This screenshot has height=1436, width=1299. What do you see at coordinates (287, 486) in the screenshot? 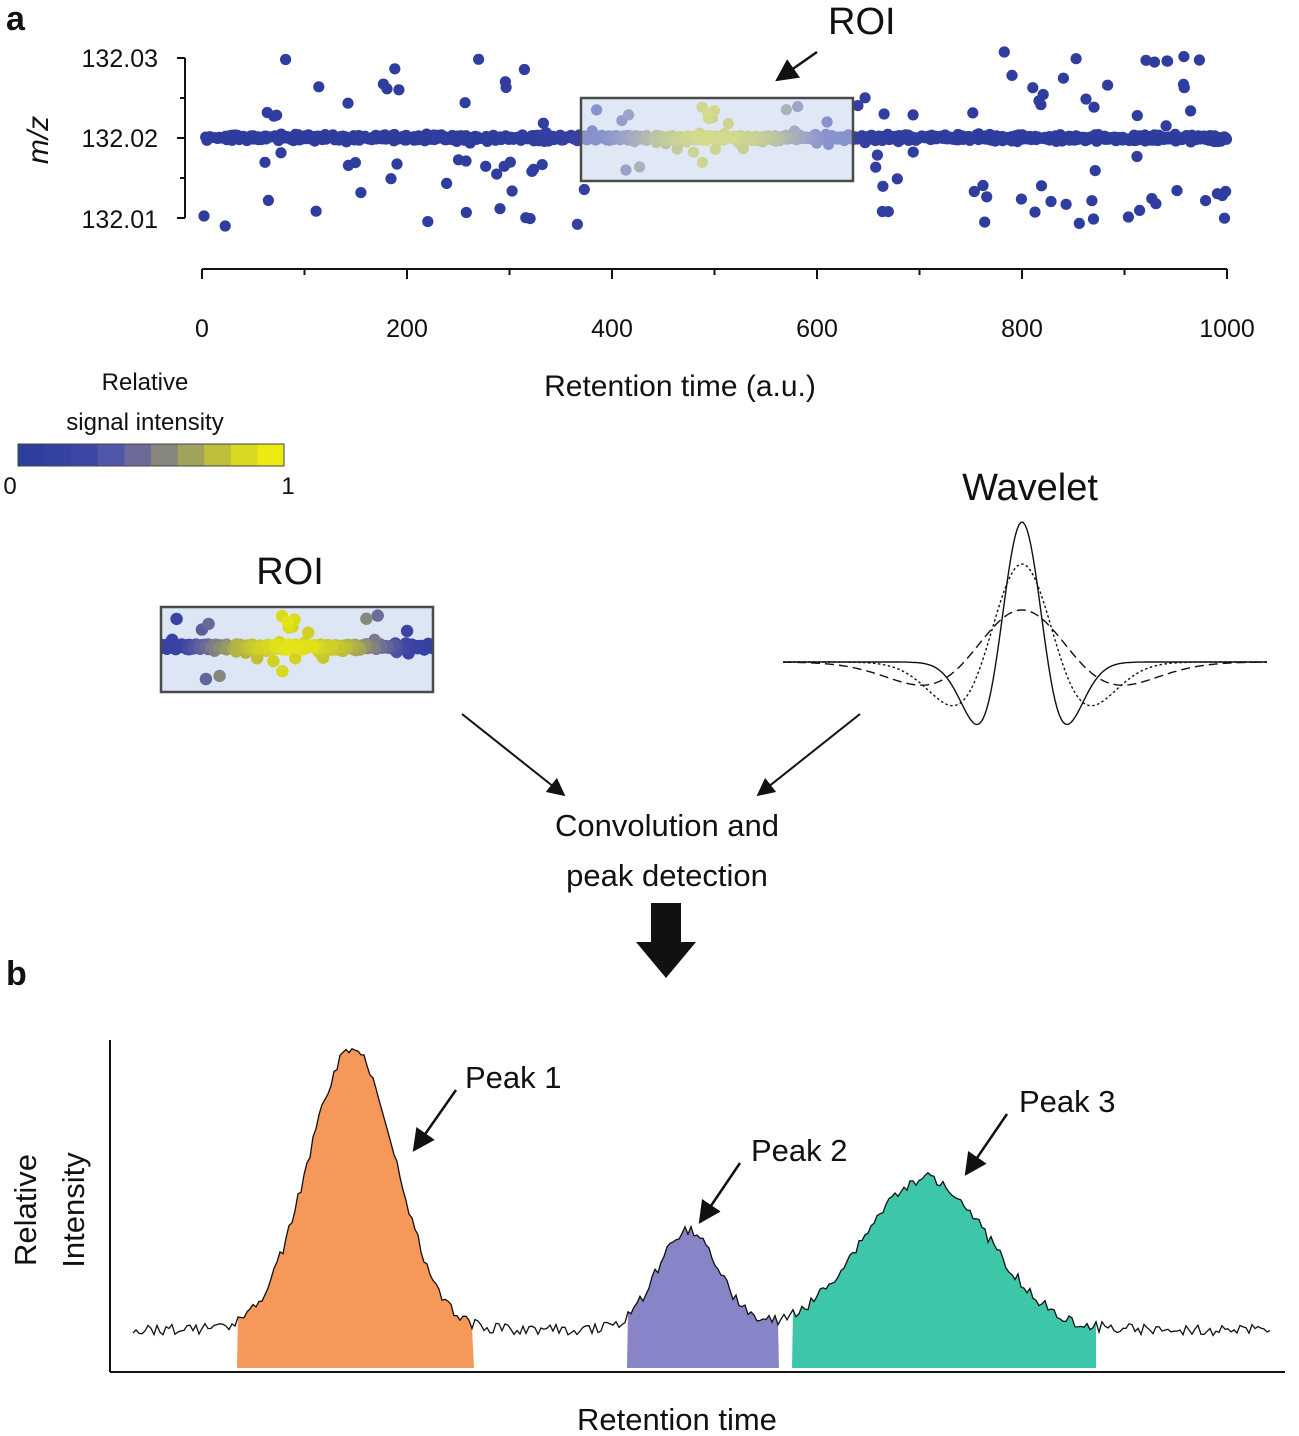
I see `colorbar-max-label: 1` at bounding box center [287, 486].